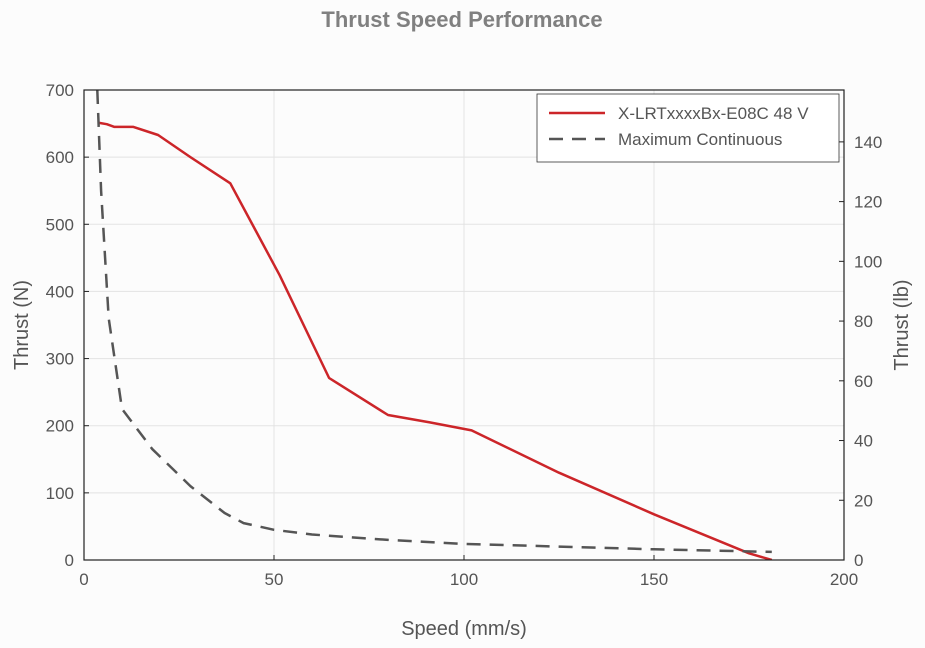 Image resolution: width=925 pixels, height=648 pixels. What do you see at coordinates (60, 426) in the screenshot?
I see `y-tick-label-2: 200` at bounding box center [60, 426].